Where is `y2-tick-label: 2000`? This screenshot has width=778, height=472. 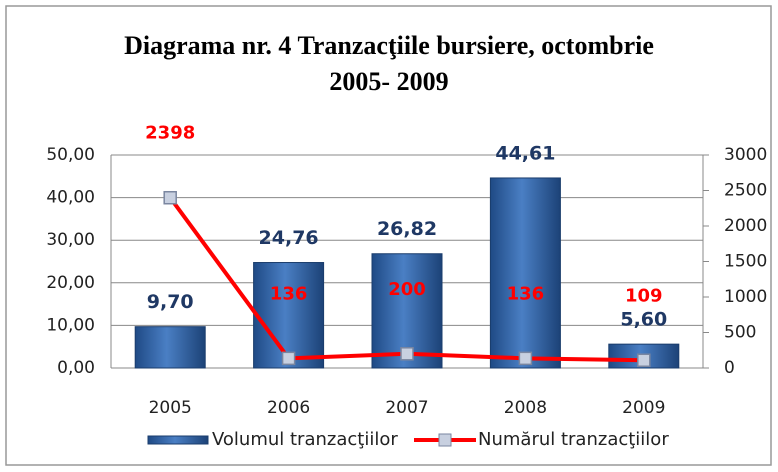 y2-tick-label: 2000 is located at coordinates (745, 226).